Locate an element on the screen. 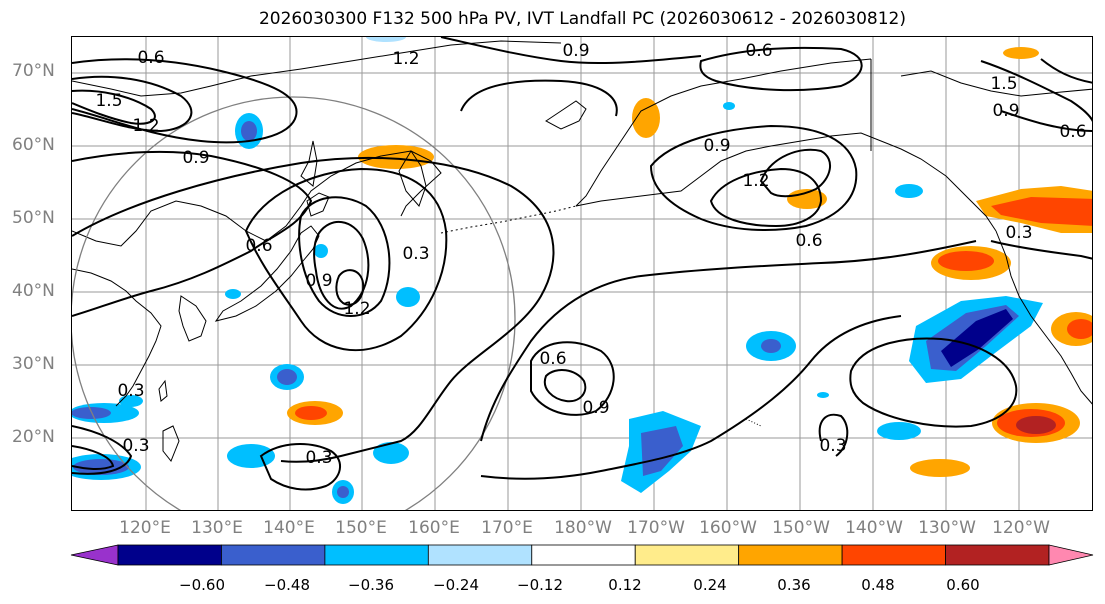 This screenshot has height=604, width=1105. colorbar is located at coordinates (582, 555).